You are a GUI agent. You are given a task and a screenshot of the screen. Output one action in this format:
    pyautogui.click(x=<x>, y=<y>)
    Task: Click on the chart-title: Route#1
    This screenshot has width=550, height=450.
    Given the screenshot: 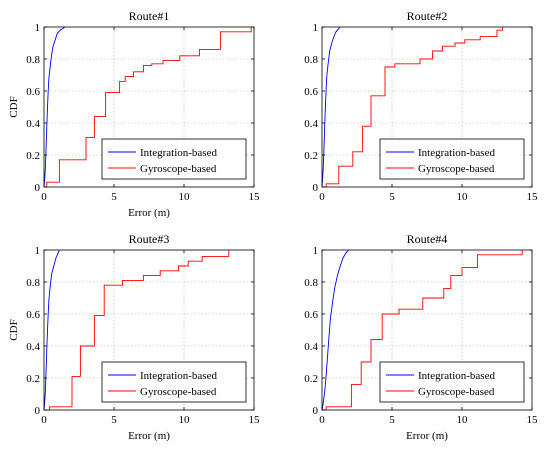 What is the action you would take?
    pyautogui.click(x=149, y=16)
    